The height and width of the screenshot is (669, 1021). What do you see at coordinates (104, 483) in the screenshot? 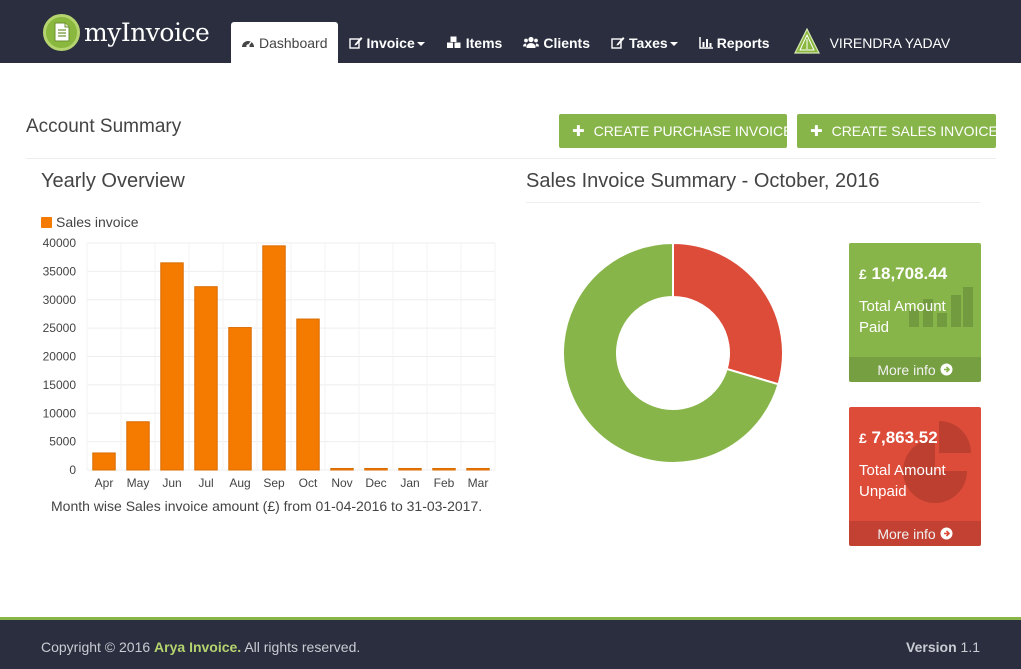
I see `x-tick-label: Apr` at bounding box center [104, 483].